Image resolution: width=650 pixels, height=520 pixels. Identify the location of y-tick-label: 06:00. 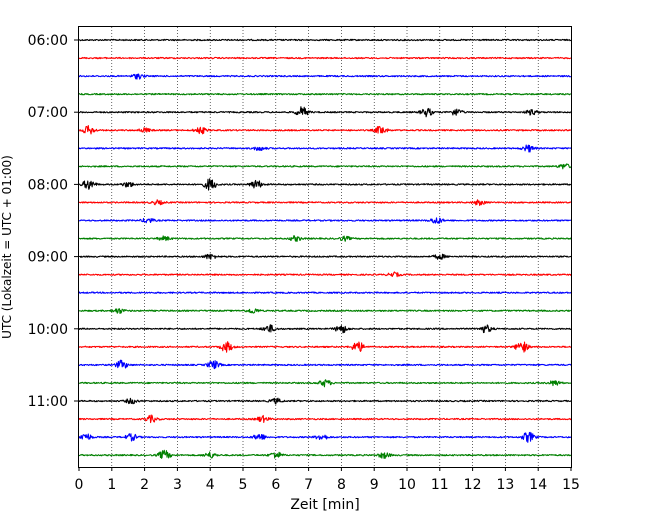
(48, 41).